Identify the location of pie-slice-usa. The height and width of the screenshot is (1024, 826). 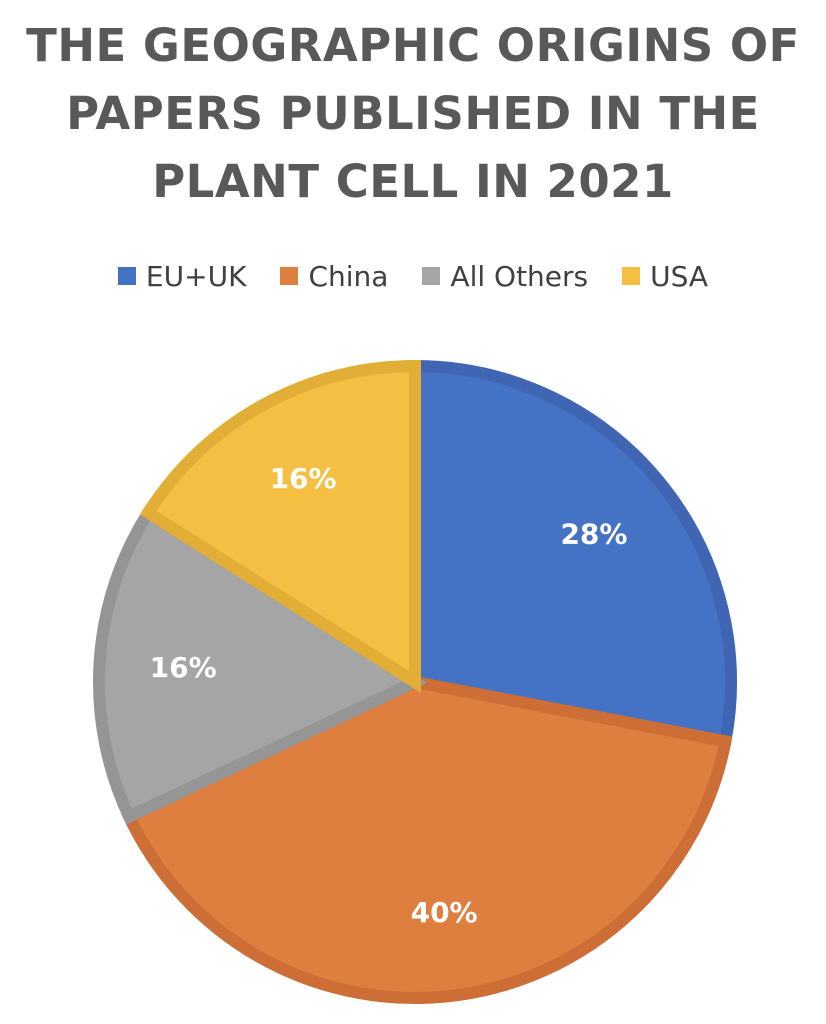
(280, 526).